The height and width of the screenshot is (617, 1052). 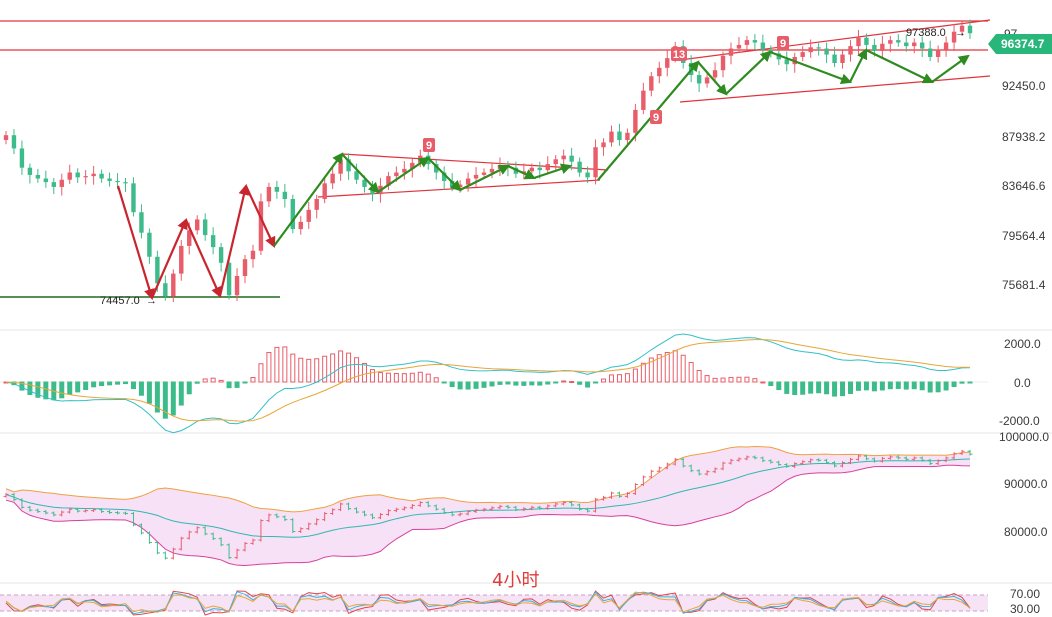 I want to click on price-tick-3: 83646.6, so click(x=1024, y=186).